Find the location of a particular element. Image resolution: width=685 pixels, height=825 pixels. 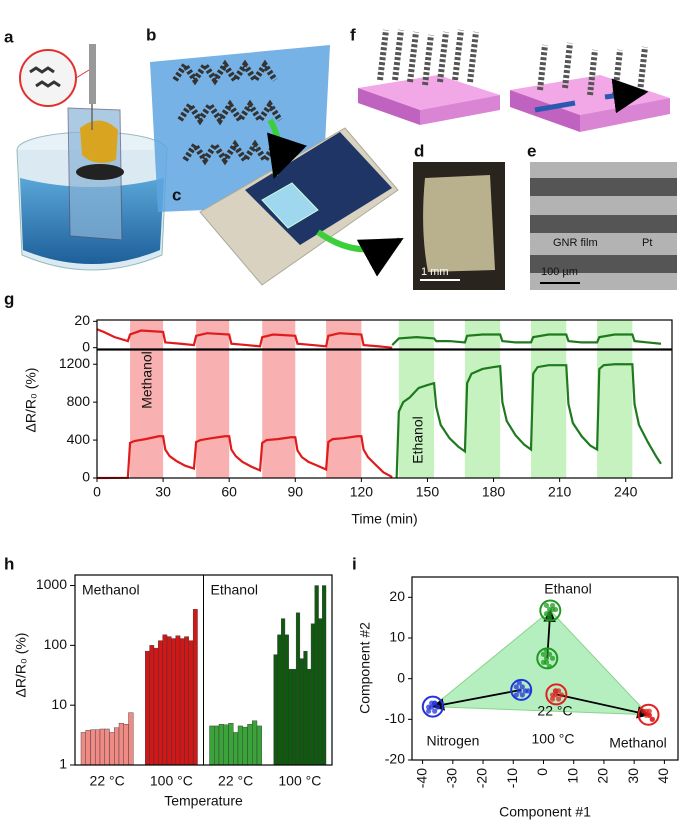

cluster-label: Methanol is located at coordinates (638, 743).